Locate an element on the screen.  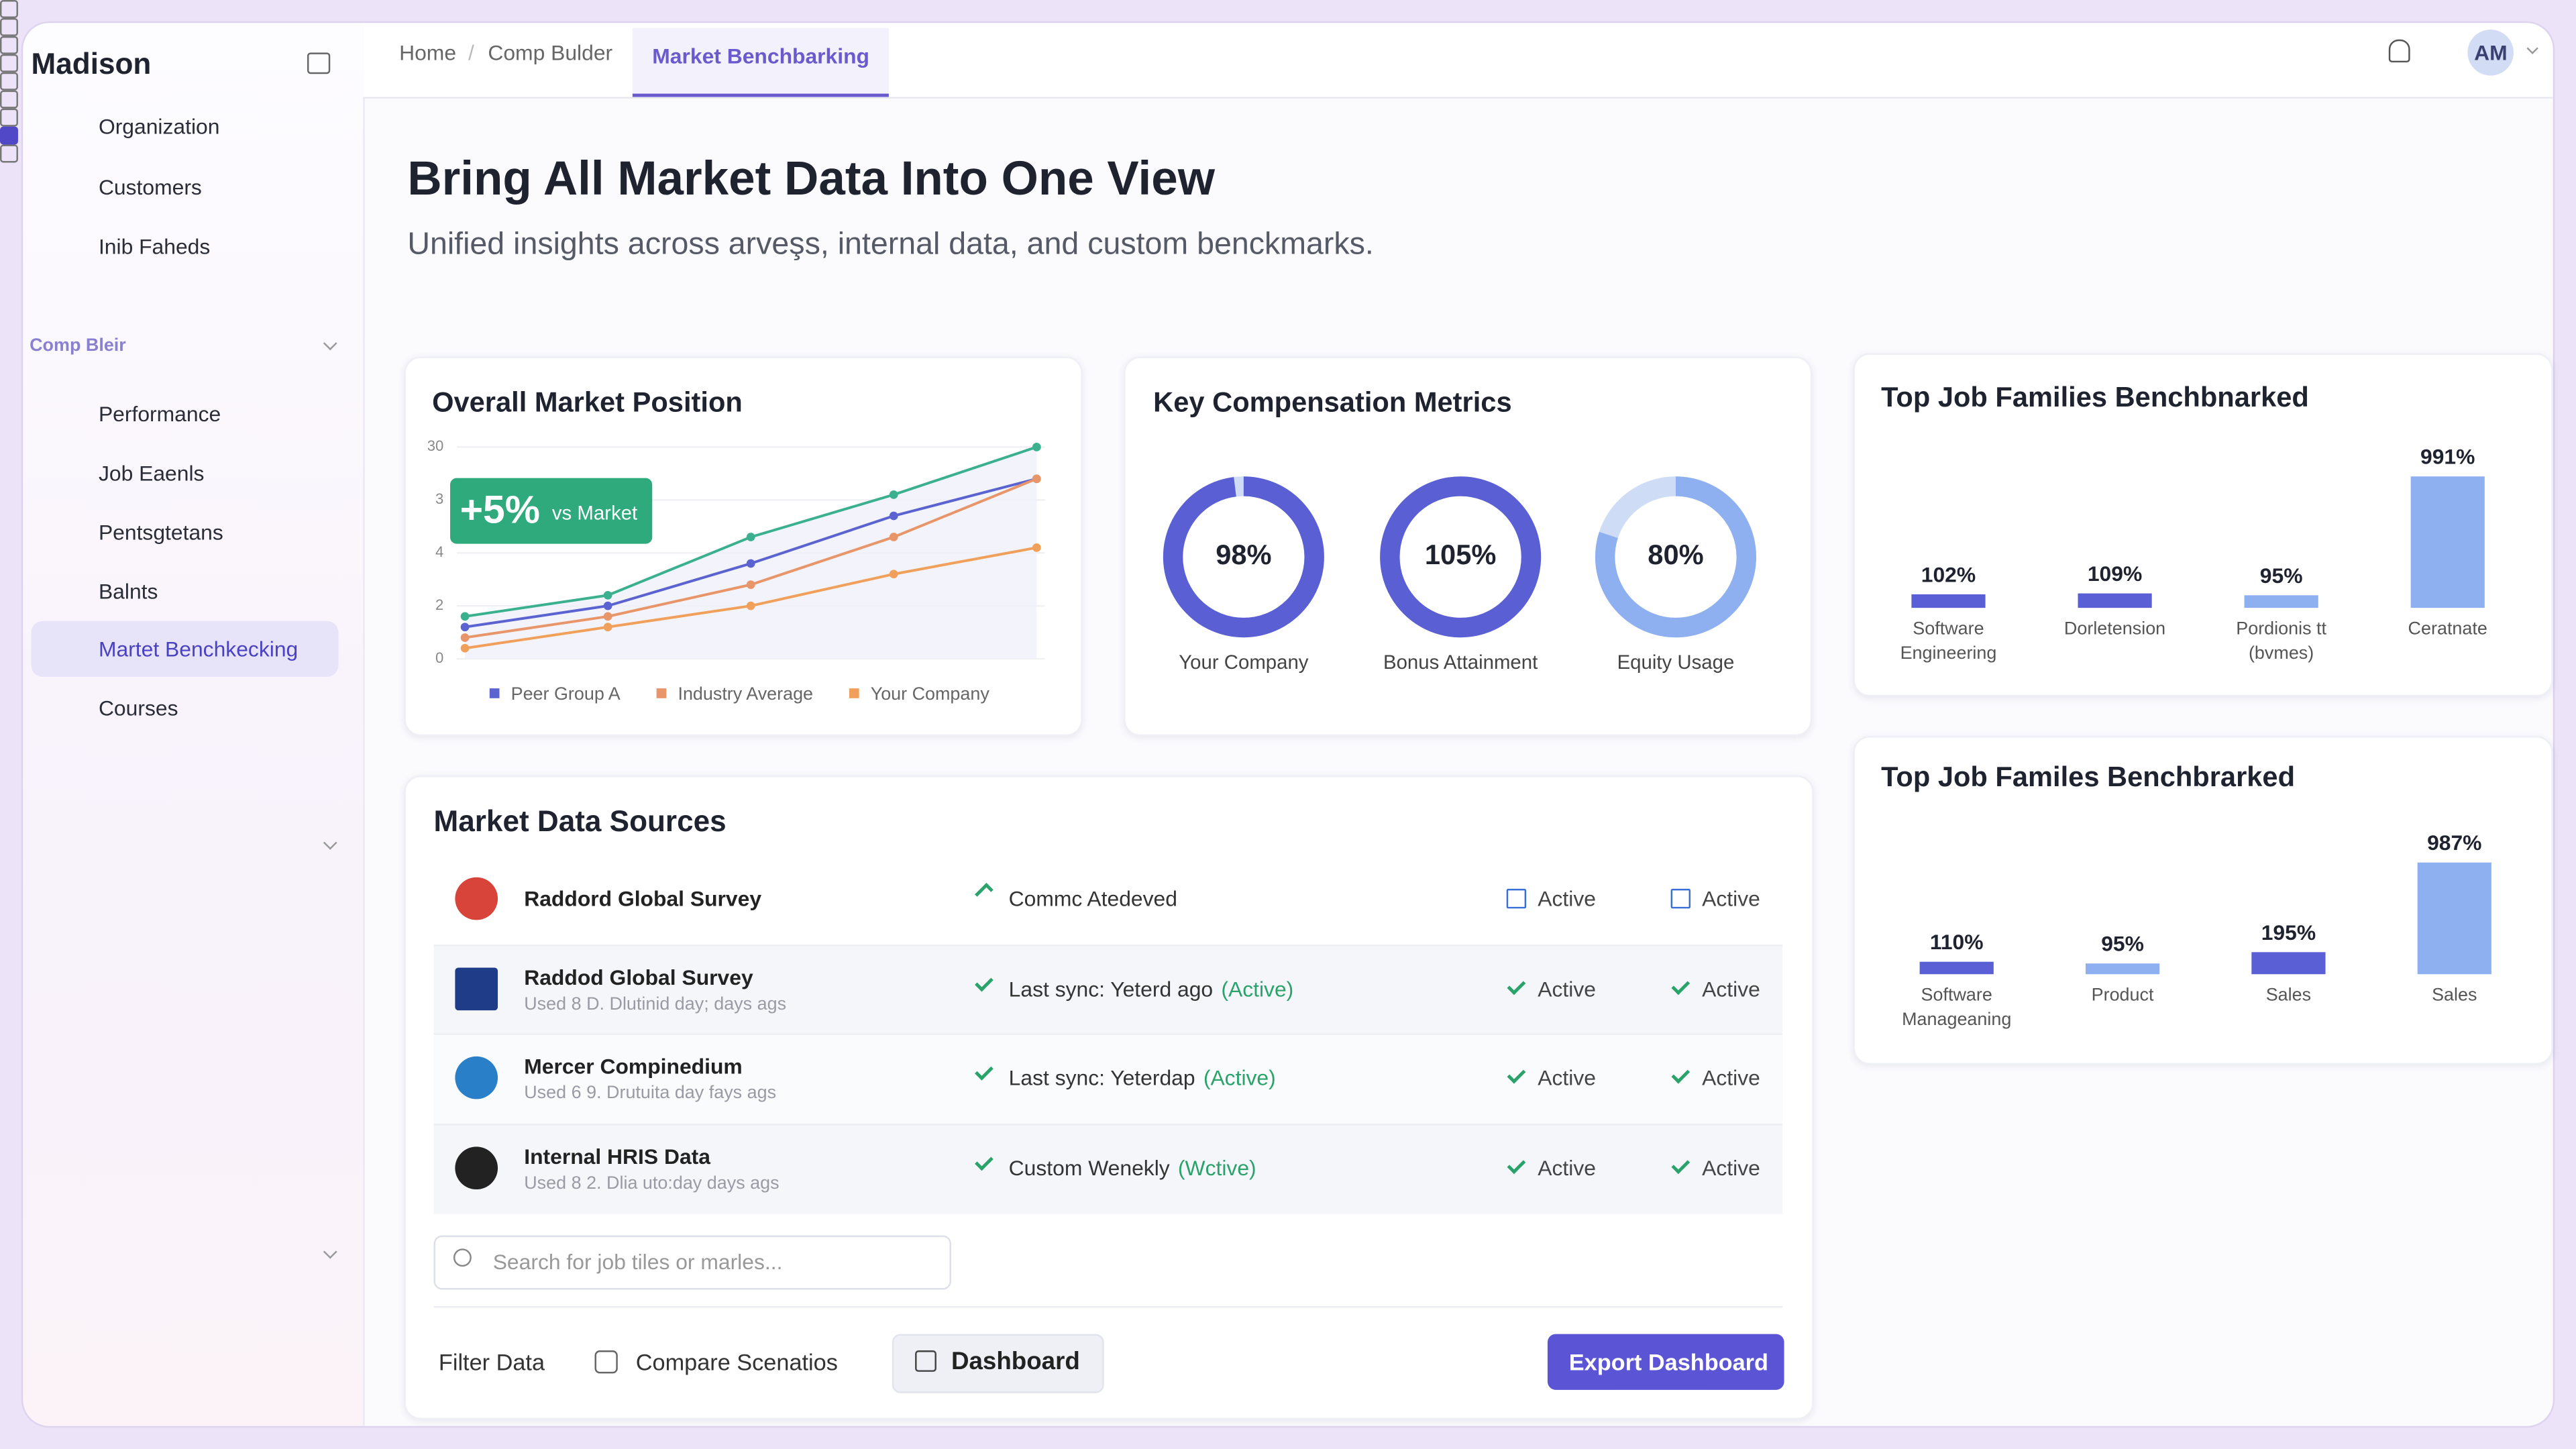
card-title: Market Data Sources is located at coordinates (580, 821).